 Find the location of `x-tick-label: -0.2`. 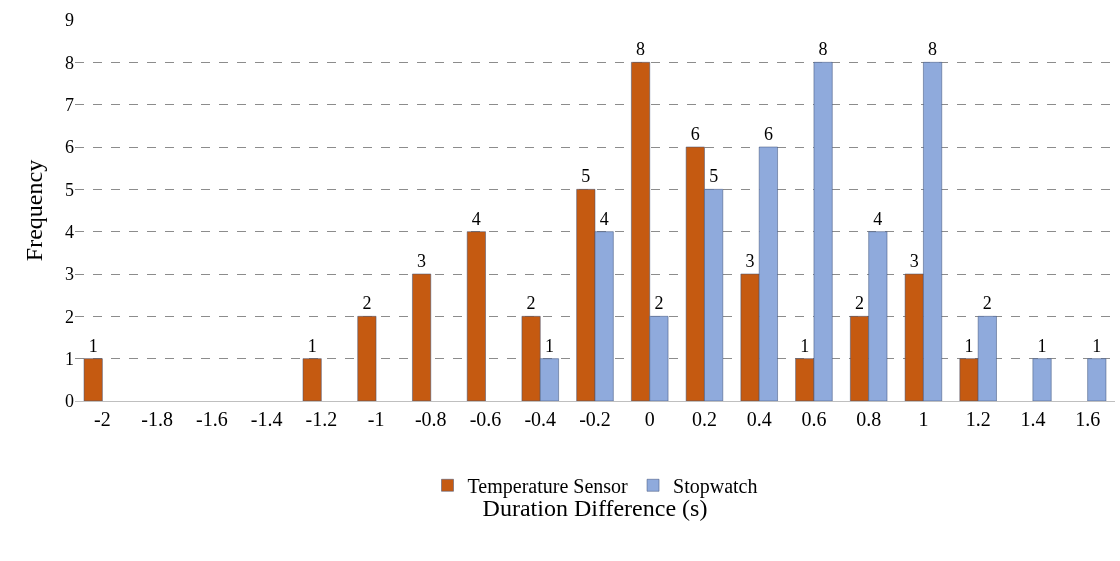

x-tick-label: -0.2 is located at coordinates (595, 419).